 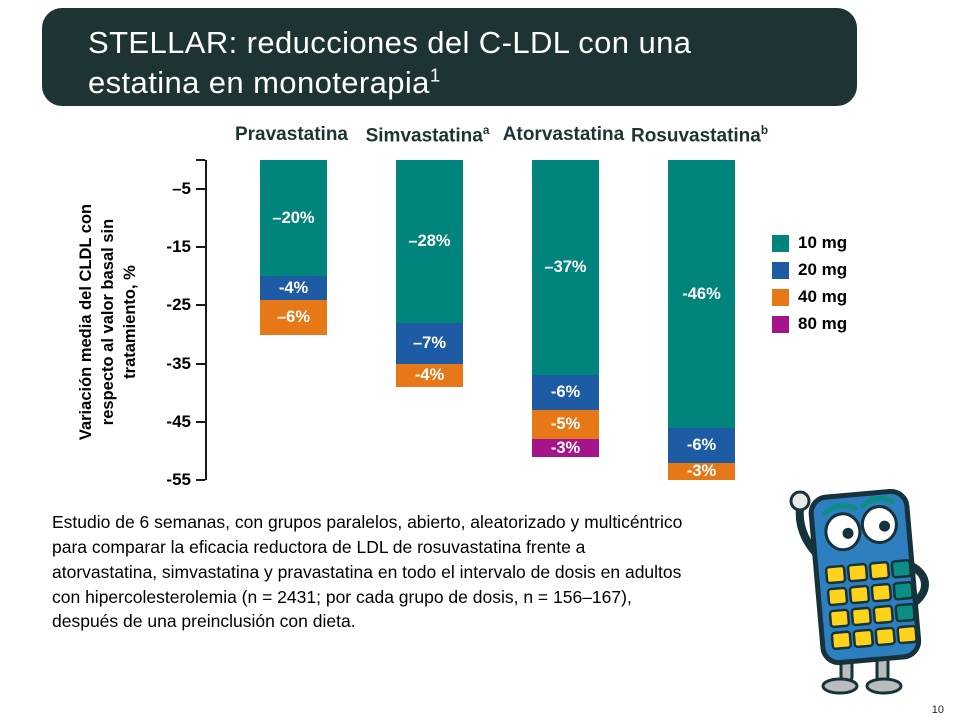 What do you see at coordinates (178, 247) in the screenshot?
I see `y-axis-tick-label: -15` at bounding box center [178, 247].